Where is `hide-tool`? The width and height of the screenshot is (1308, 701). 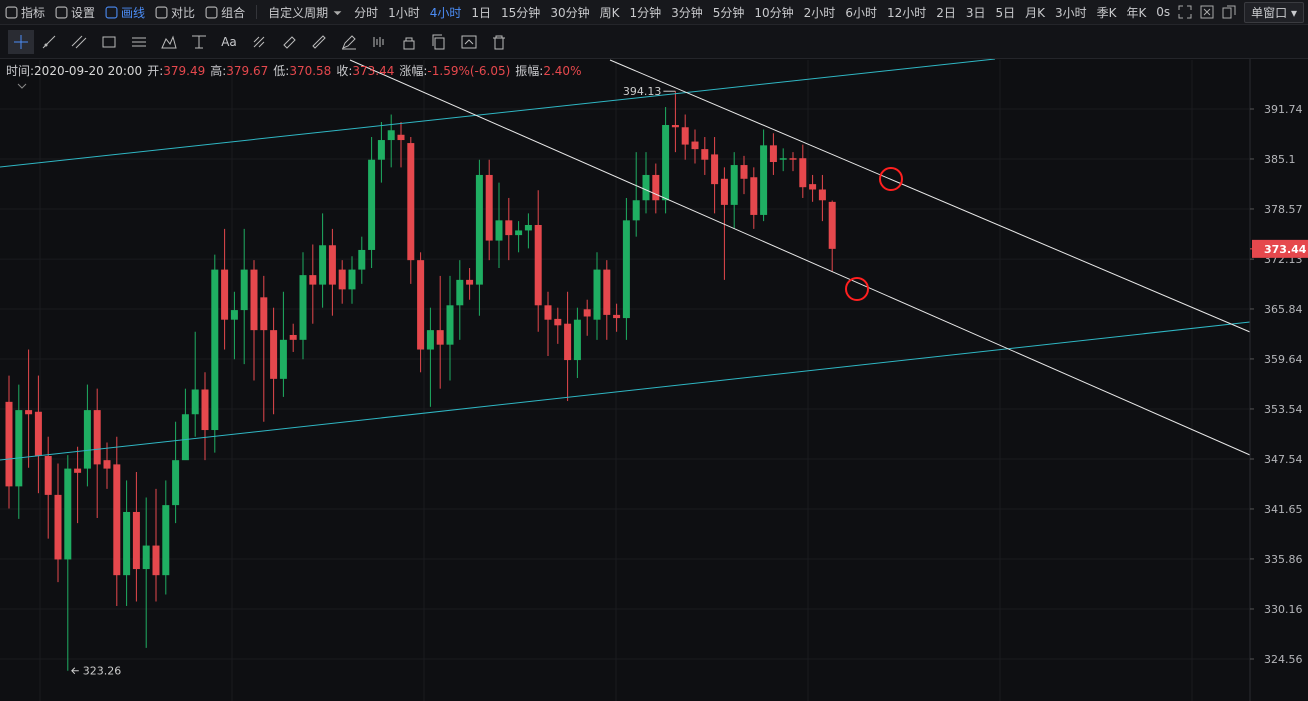 hide-tool is located at coordinates (469, 41).